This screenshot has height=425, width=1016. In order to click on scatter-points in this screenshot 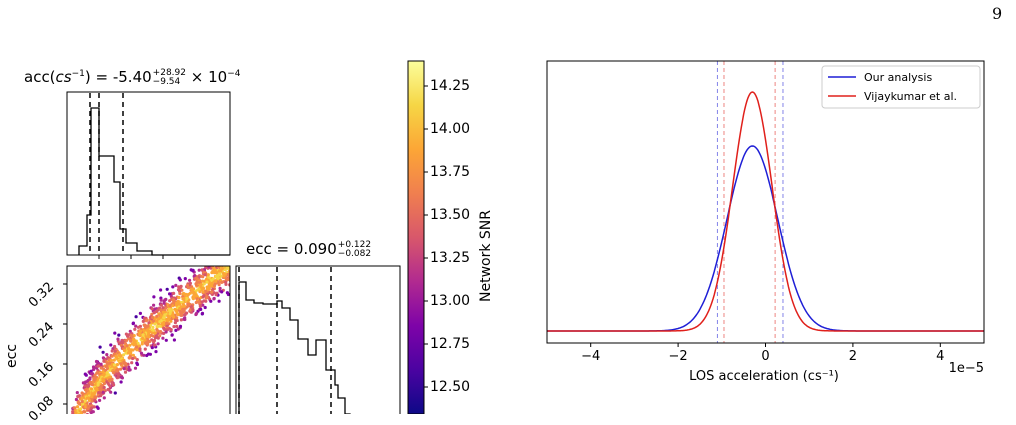, I will do `click(152, 332)`.